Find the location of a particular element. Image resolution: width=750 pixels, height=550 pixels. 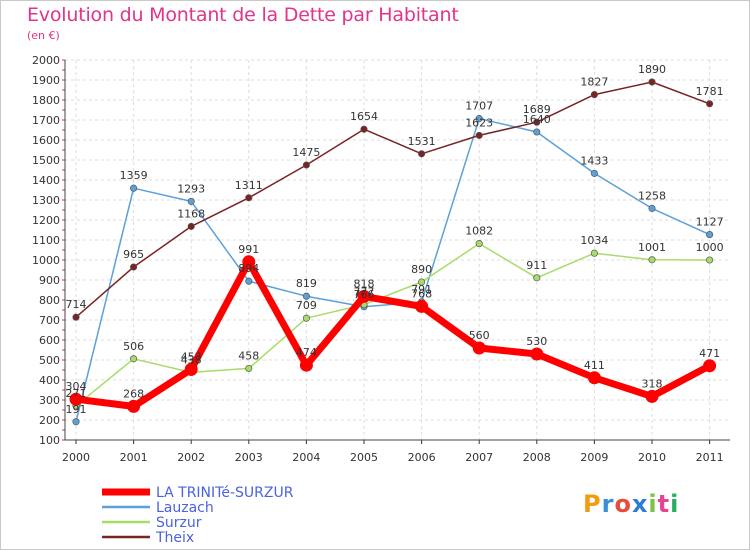

logo-letter: i is located at coordinates (653, 504).